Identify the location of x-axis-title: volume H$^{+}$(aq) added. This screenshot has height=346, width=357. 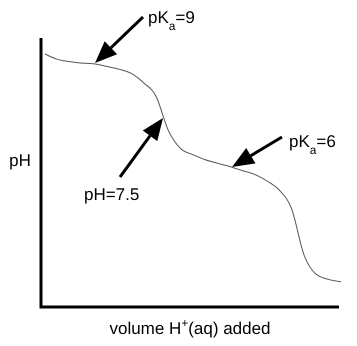
(190, 327).